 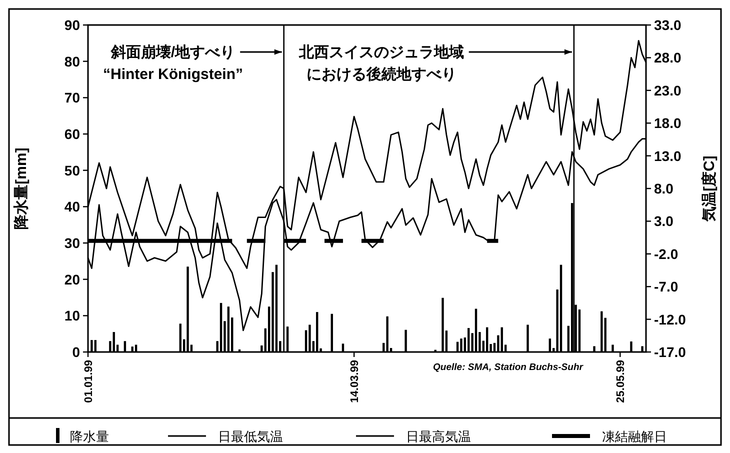 I want to click on y-tick-label: 50, so click(x=72, y=170).